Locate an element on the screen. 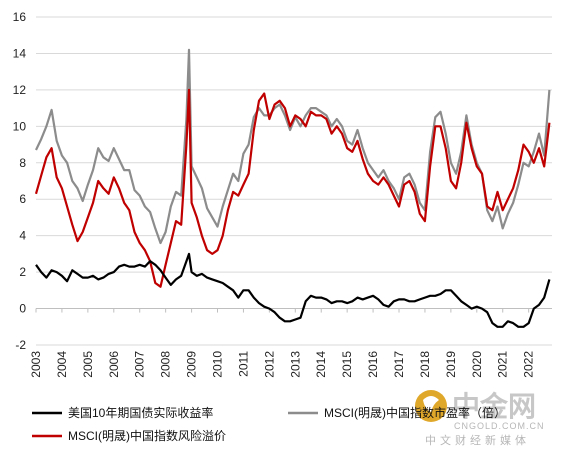  x-tick-label: 2018 is located at coordinates (425, 364).